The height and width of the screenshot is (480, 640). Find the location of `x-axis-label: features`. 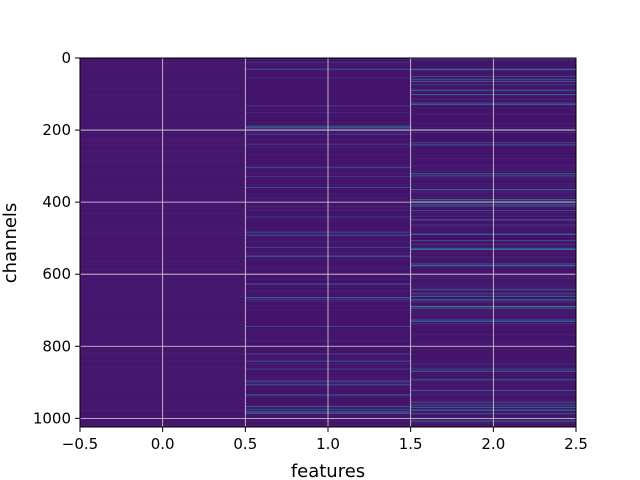

x-axis-label: features is located at coordinates (328, 470).